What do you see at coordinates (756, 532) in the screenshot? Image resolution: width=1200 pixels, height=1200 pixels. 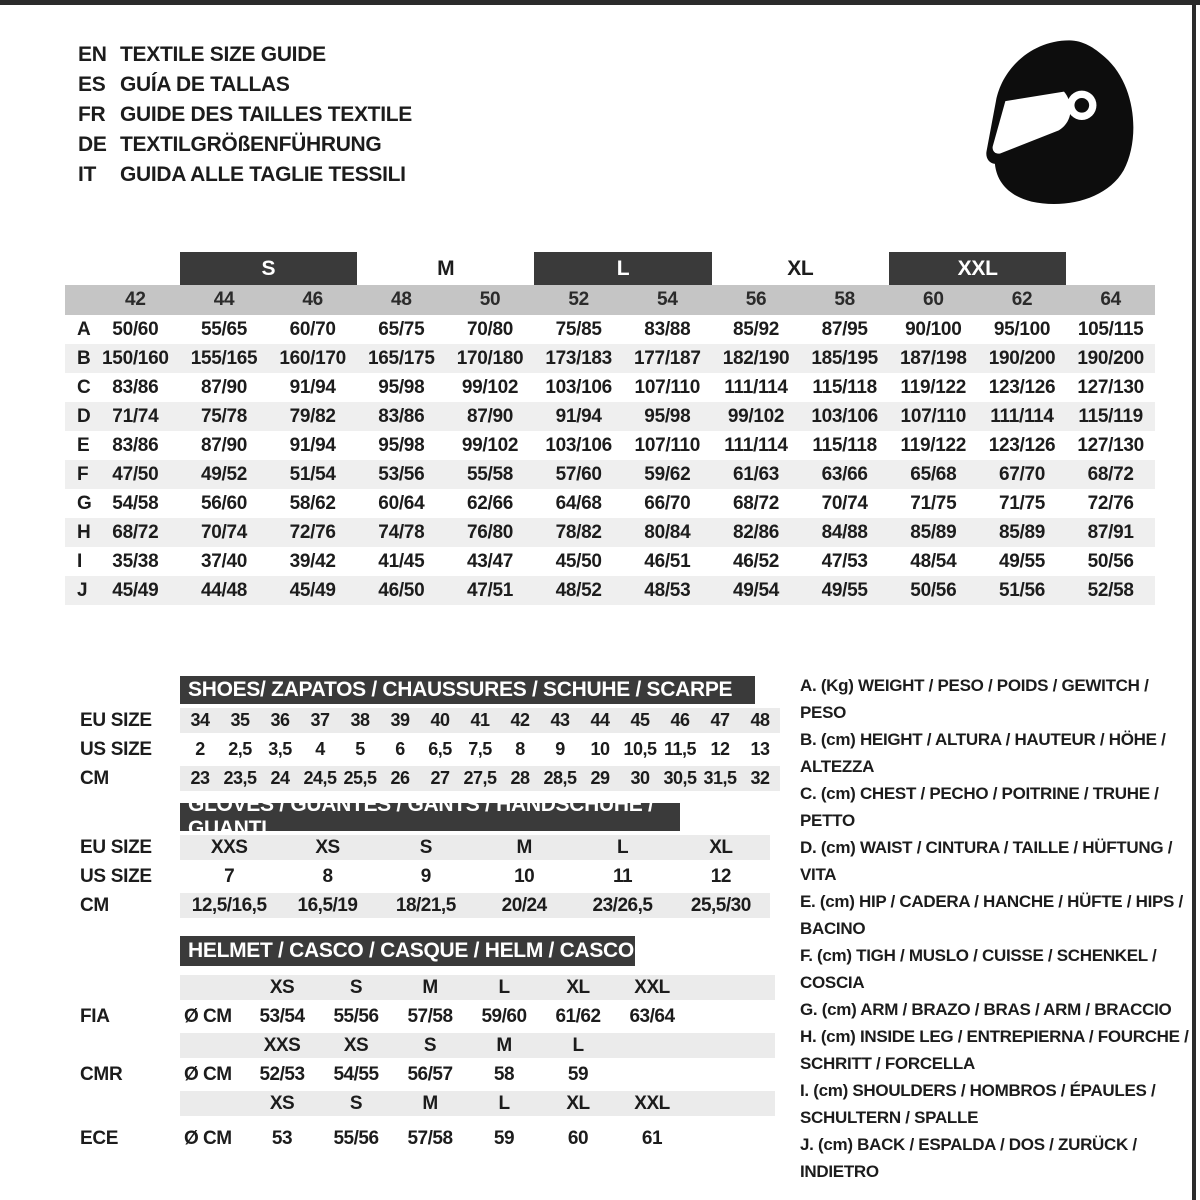 I see `value-cell: 82/86` at bounding box center [756, 532].